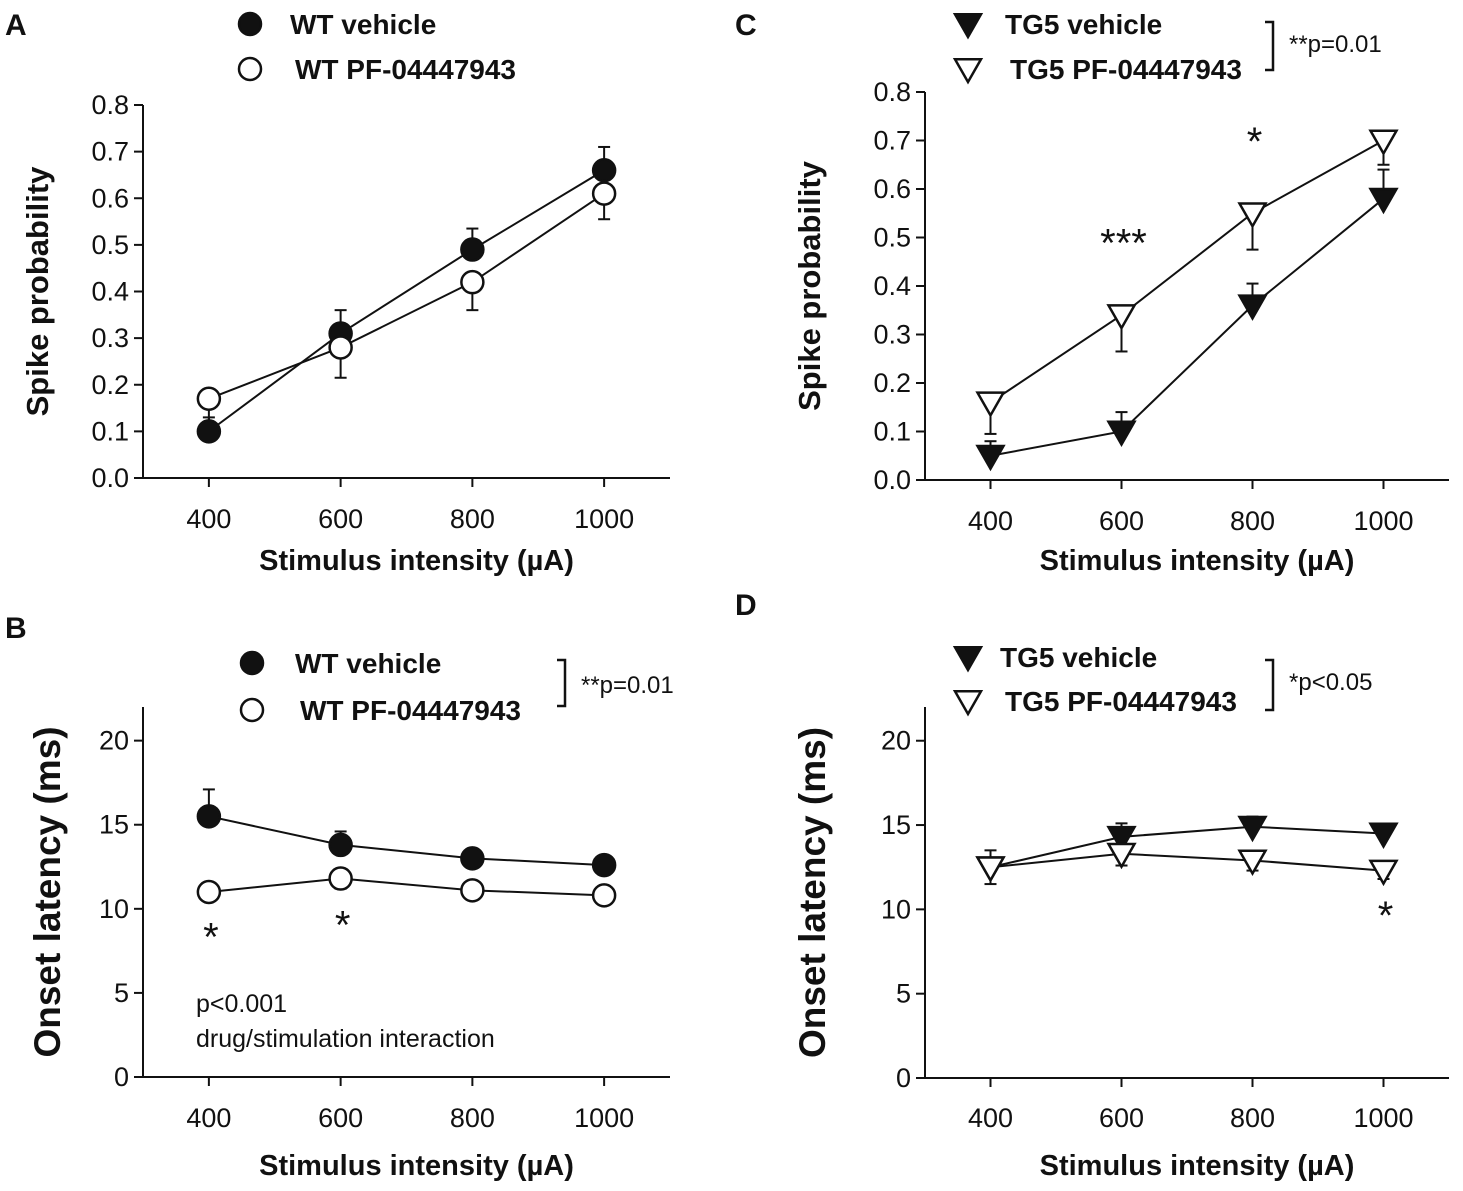 This screenshot has height=1191, width=1463. I want to click on significance-label: *p<0.05, so click(1330, 682).